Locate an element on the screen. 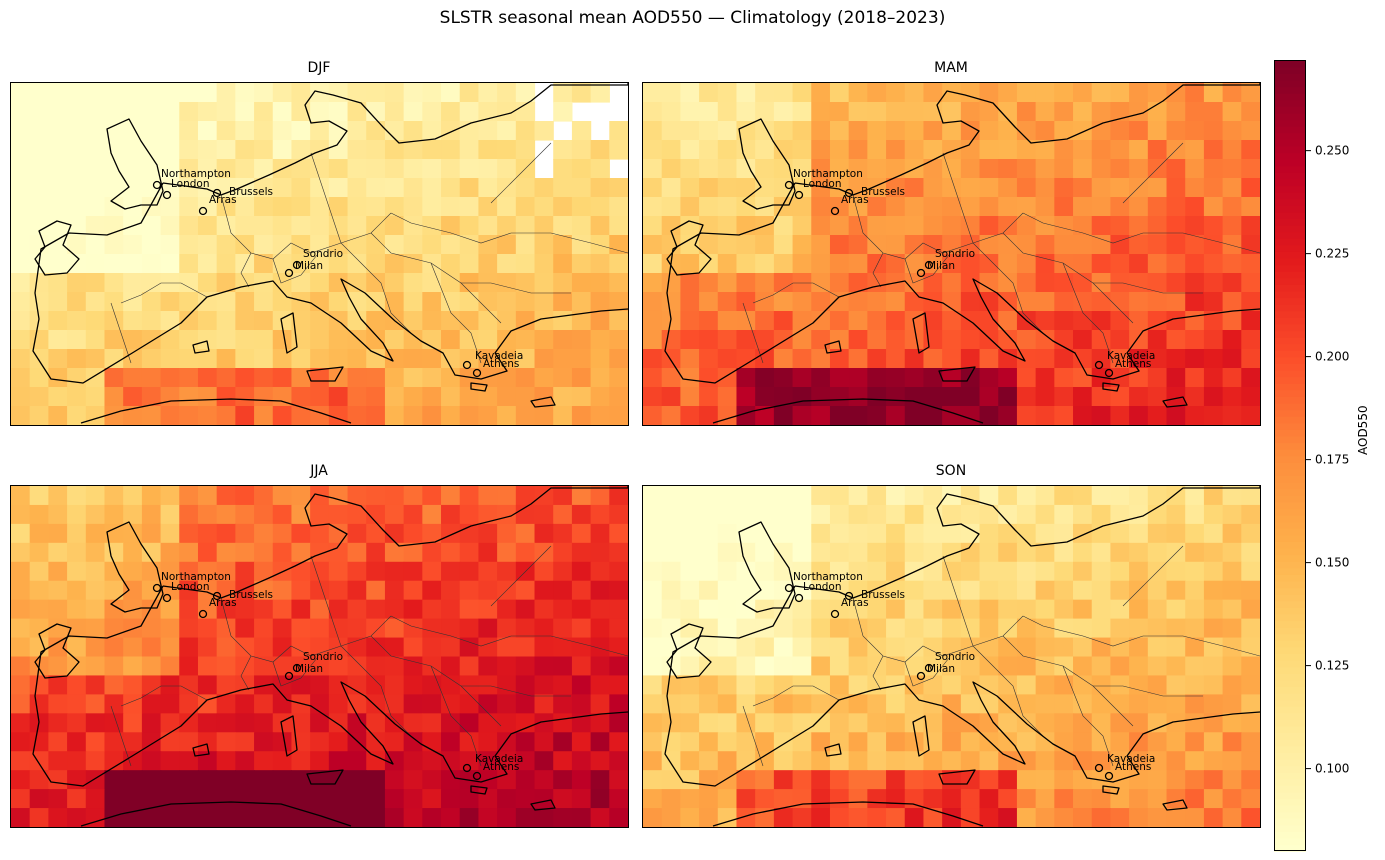  city-label: London is located at coordinates (822, 587).